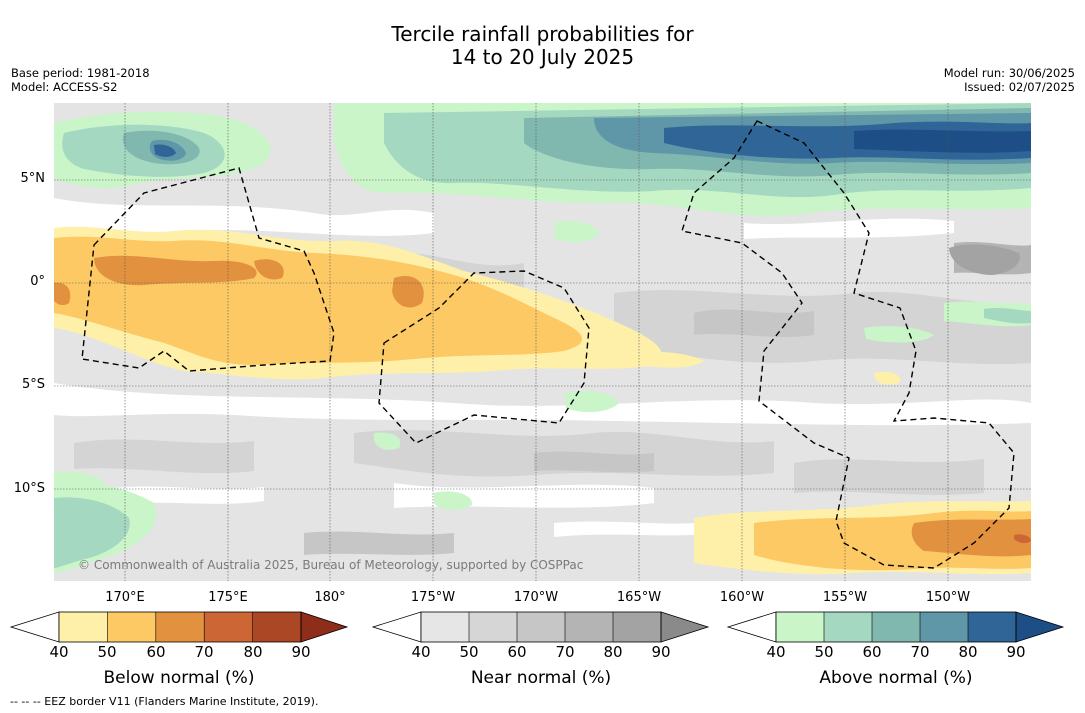 This screenshot has width=1085, height=713. Describe the element at coordinates (968, 652) in the screenshot. I see `cb-above-tick-80: 80` at that location.